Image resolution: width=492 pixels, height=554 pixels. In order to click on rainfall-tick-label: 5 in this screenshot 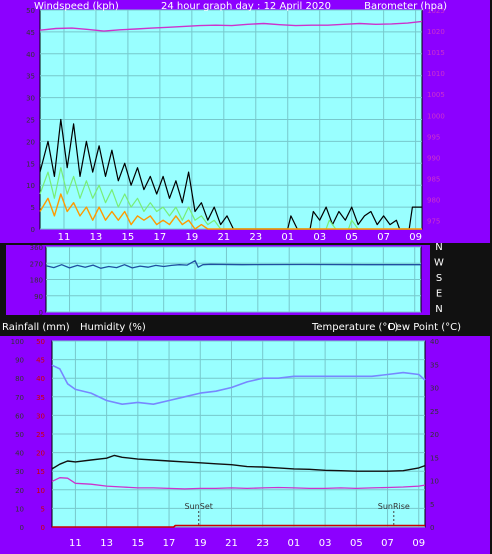, I will do `click(43, 509)`.